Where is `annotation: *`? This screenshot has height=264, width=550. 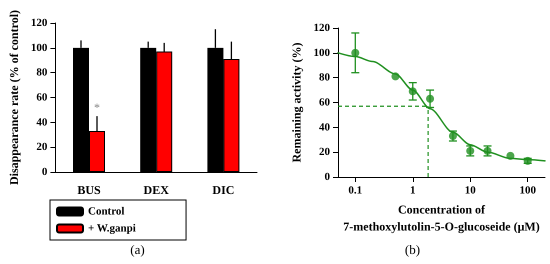
annotation: * is located at coordinates (97, 107).